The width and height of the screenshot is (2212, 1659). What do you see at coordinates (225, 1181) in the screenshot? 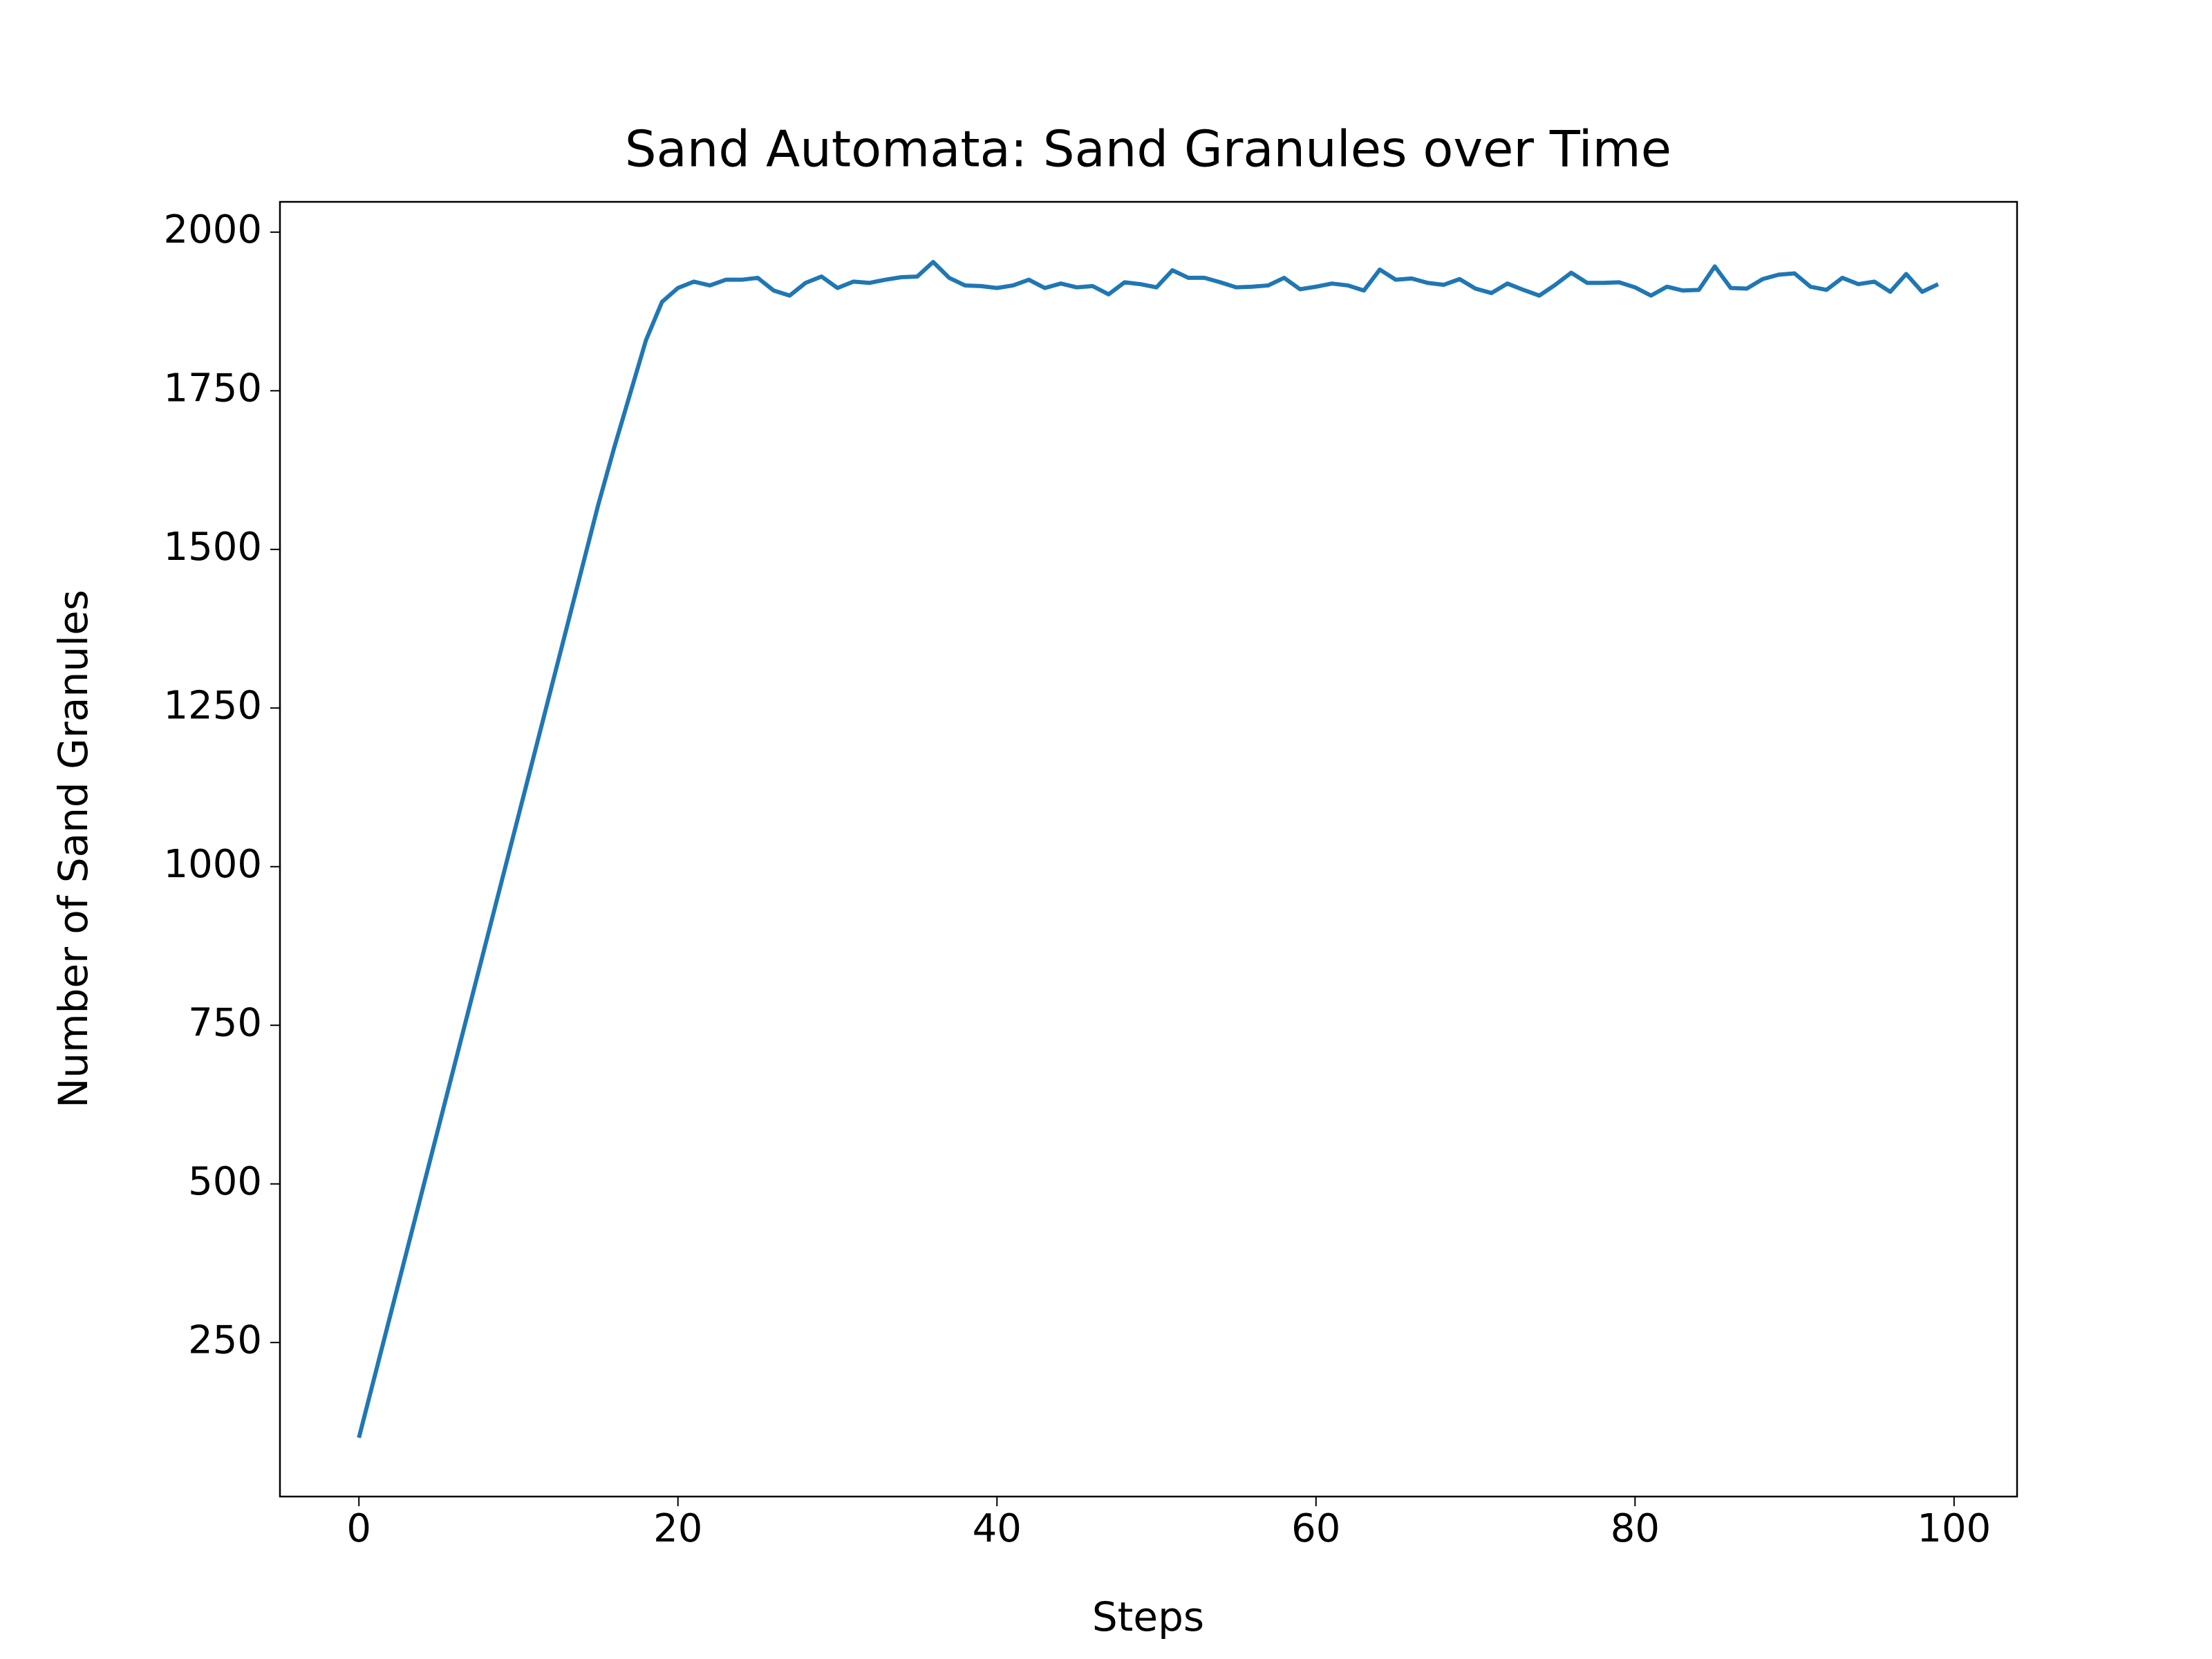
I see `y-tick-label: 500` at bounding box center [225, 1181].